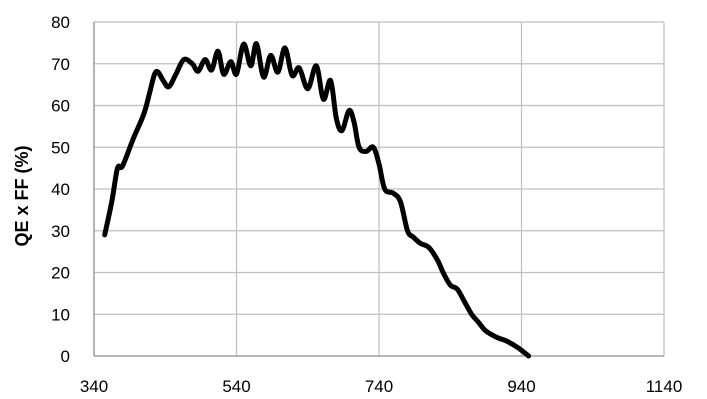  Describe the element at coordinates (521, 386) in the screenshot. I see `x-tick-label: 940` at that location.